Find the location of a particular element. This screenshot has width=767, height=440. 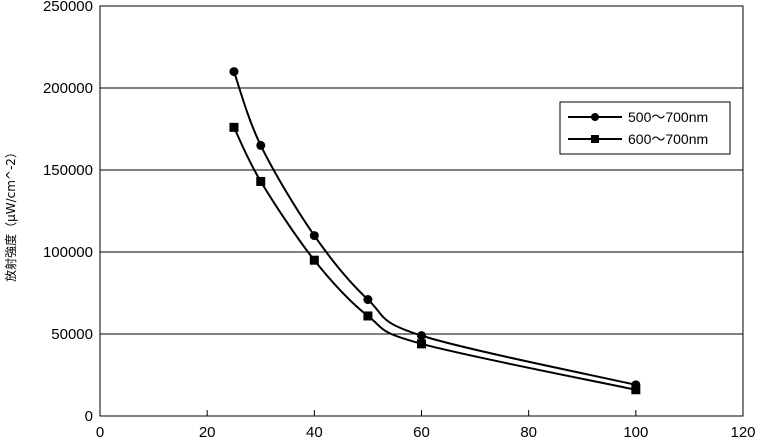

x-tick-label: 100 is located at coordinates (635, 432).